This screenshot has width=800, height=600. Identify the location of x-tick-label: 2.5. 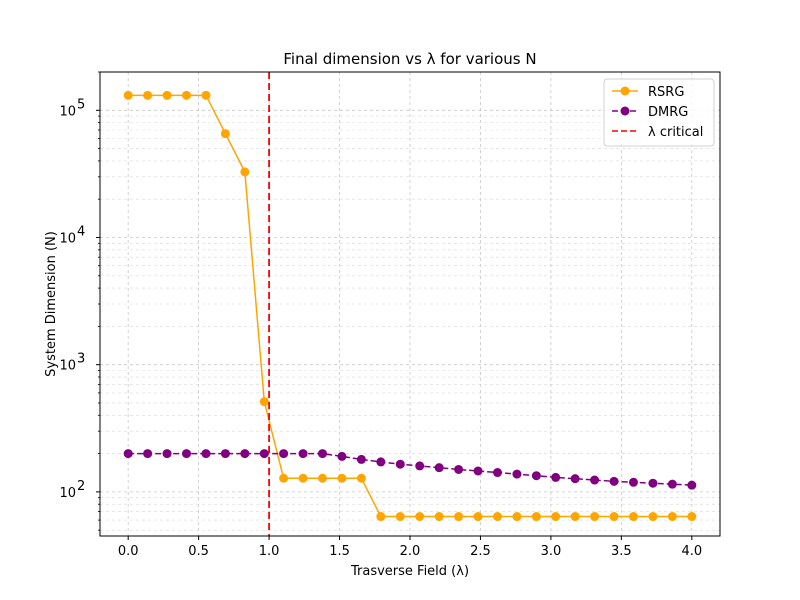
(480, 551).